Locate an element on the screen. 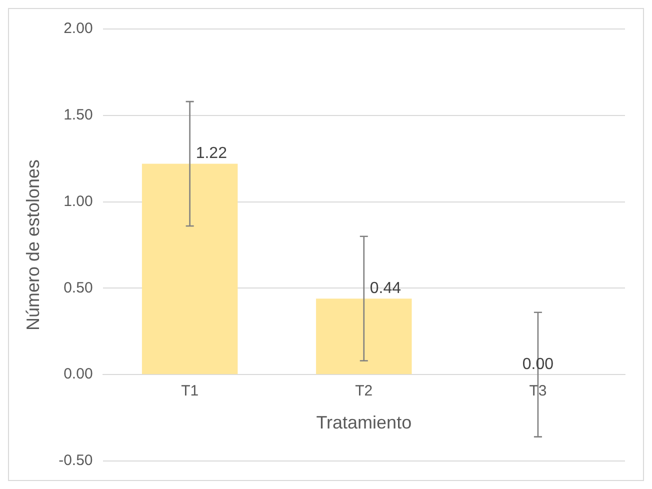 The height and width of the screenshot is (489, 652). x-tick-label: T1 is located at coordinates (190, 391).